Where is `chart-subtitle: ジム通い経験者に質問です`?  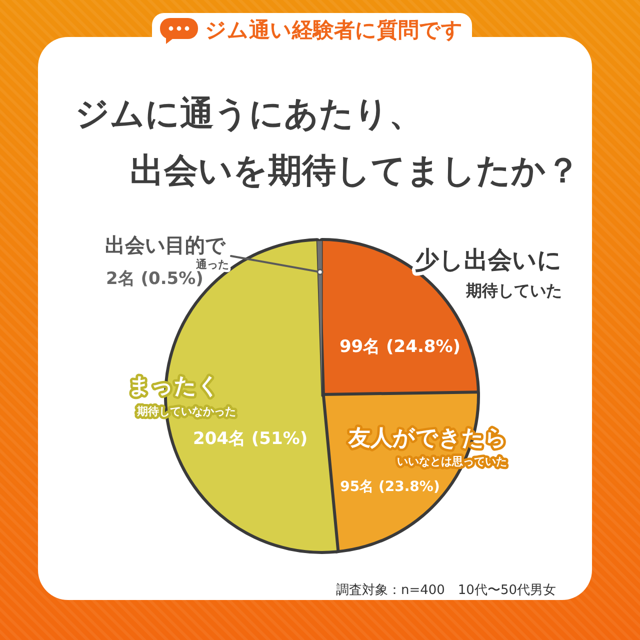 chart-subtitle: ジム通い経験者に質問です is located at coordinates (334, 30).